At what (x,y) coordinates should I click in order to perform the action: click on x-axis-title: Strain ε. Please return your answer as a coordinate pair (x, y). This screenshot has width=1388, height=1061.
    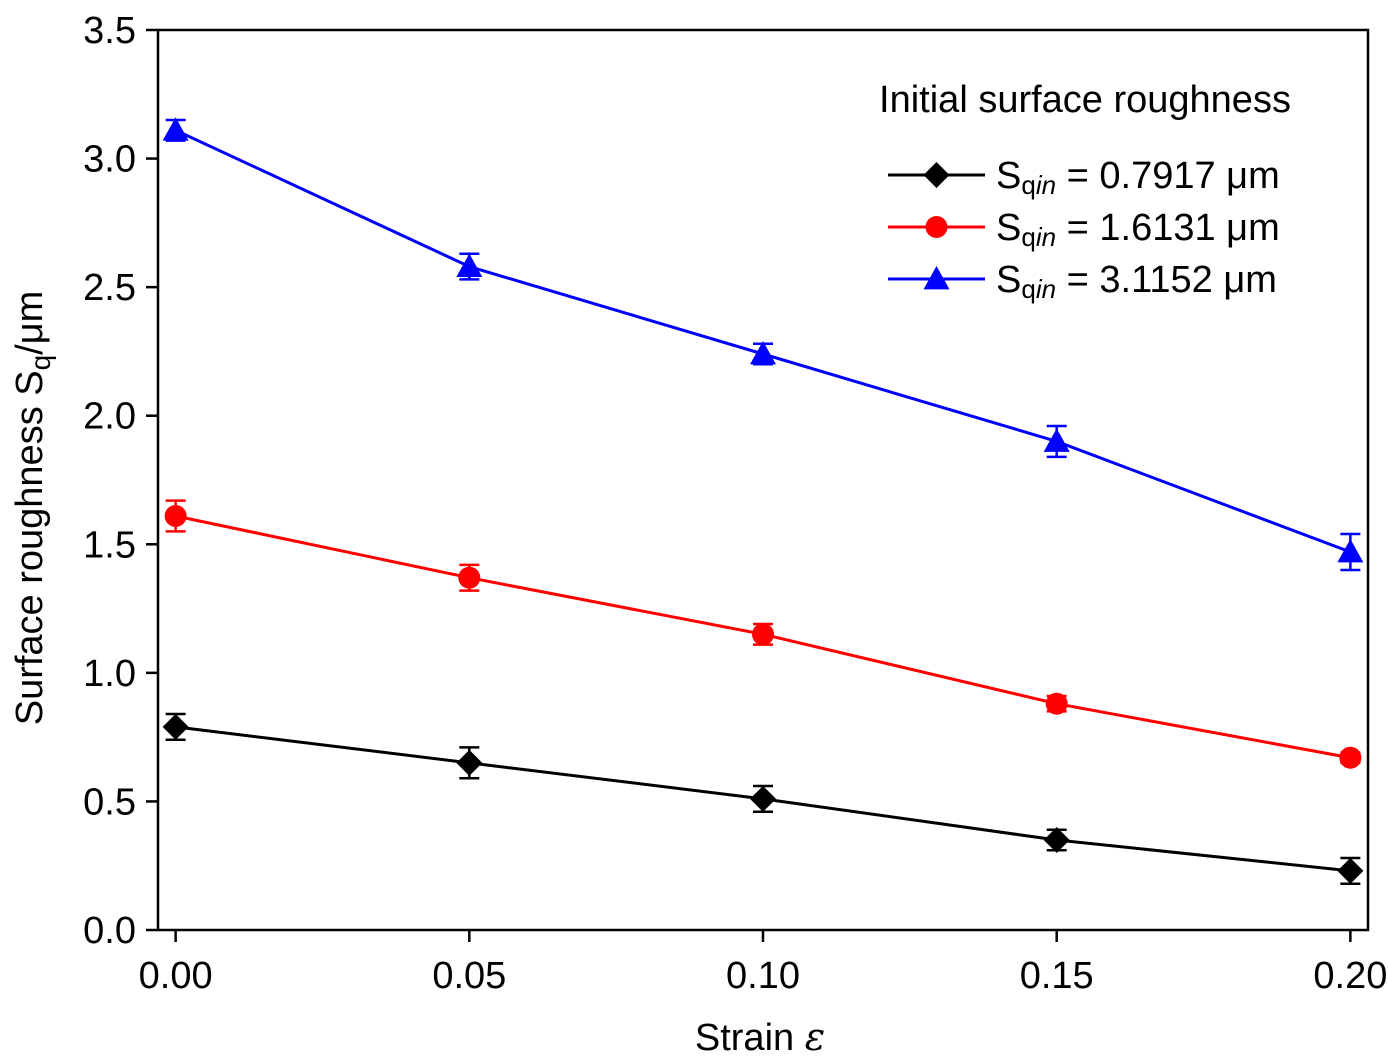
    Looking at the image, I should click on (760, 1037).